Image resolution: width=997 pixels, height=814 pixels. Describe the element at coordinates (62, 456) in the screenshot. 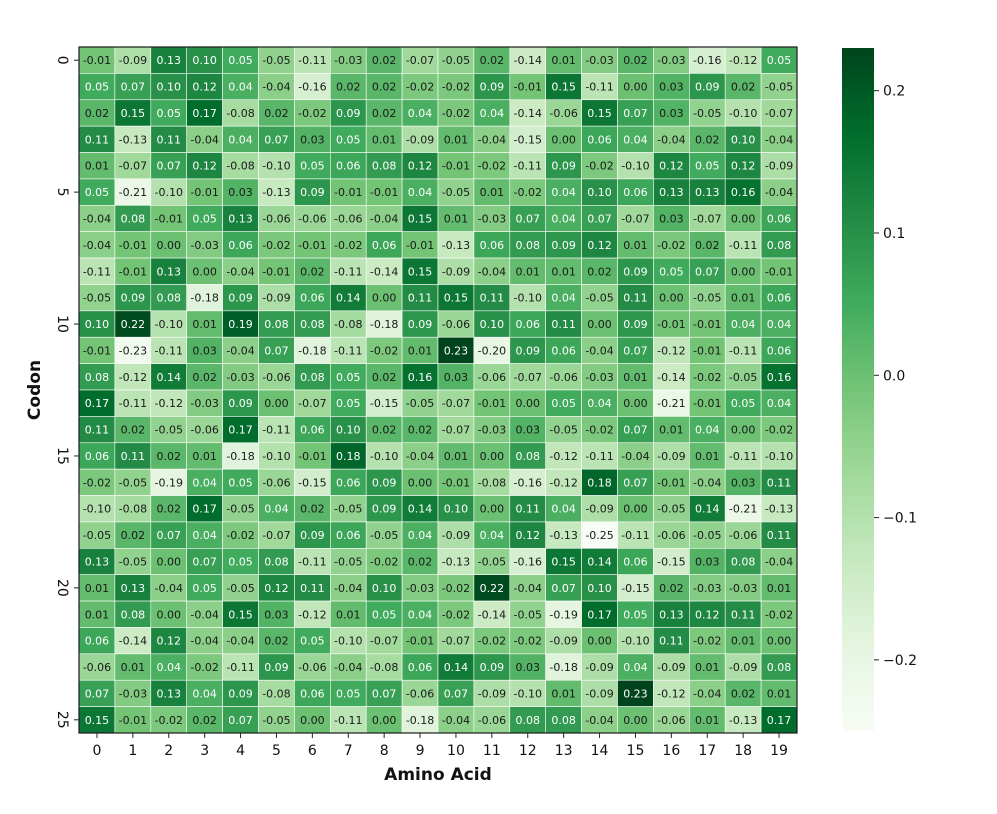

I see `y-tick-label: 15` at that location.